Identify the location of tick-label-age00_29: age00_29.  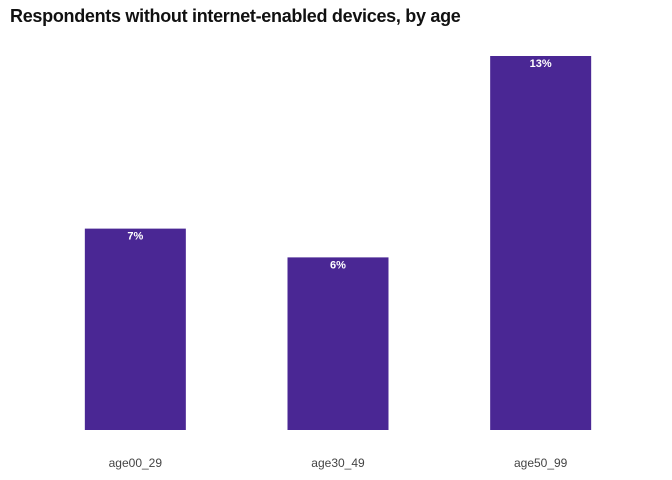
(136, 463).